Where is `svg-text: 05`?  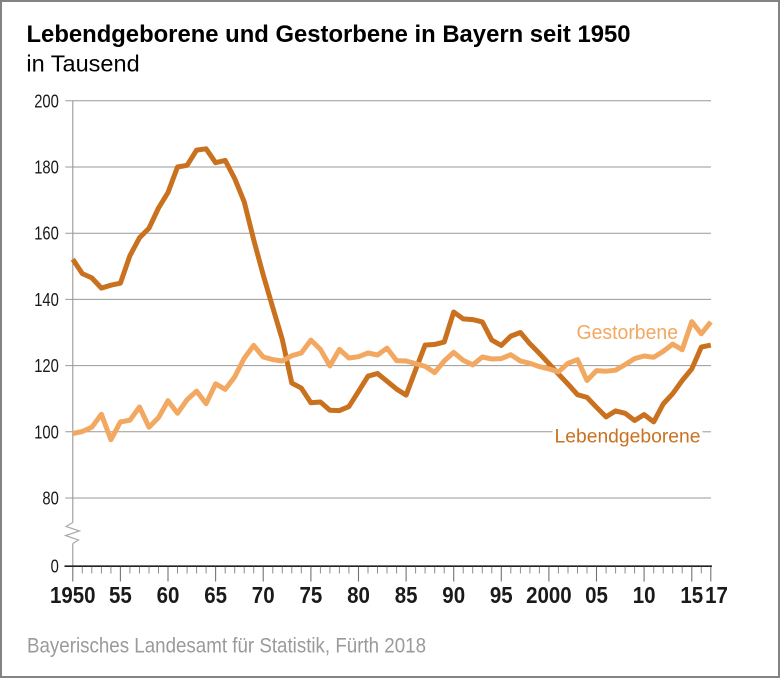 svg-text: 05 is located at coordinates (596, 595).